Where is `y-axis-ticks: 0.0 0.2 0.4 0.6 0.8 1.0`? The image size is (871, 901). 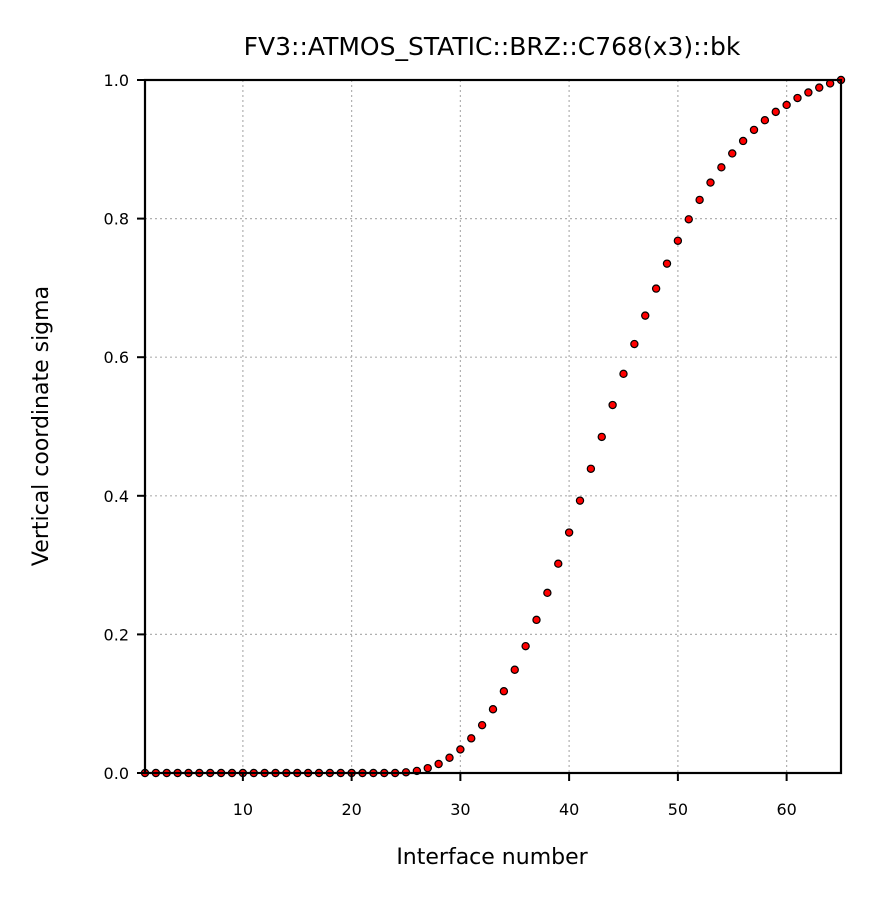 y-axis-ticks: 0.0 0.2 0.4 0.6 0.8 1.0 is located at coordinates (124, 427).